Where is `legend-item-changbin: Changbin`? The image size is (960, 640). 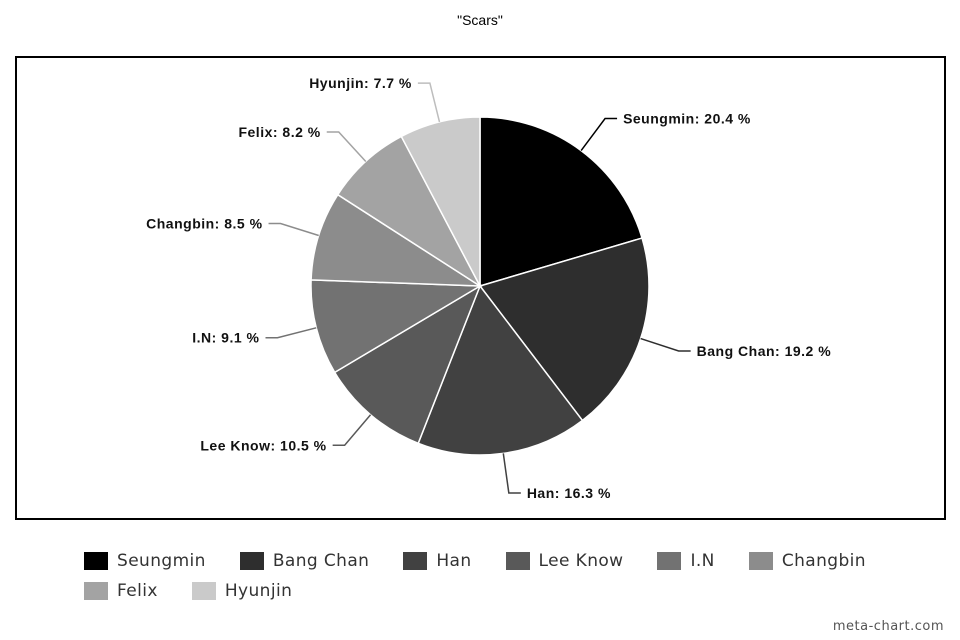
legend-item-changbin: Changbin is located at coordinates (807, 561).